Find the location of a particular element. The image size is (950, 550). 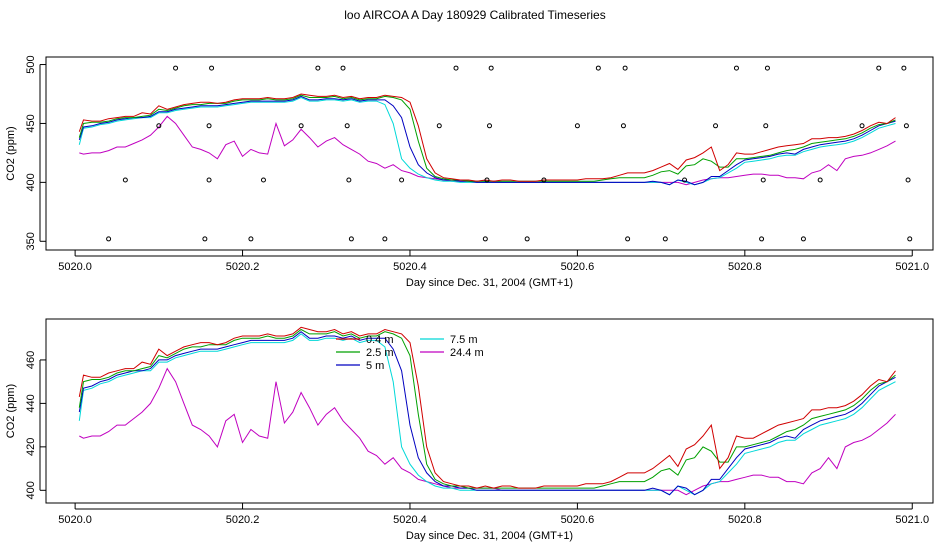

top-x-tick-label: 5020.4 is located at coordinates (410, 267).